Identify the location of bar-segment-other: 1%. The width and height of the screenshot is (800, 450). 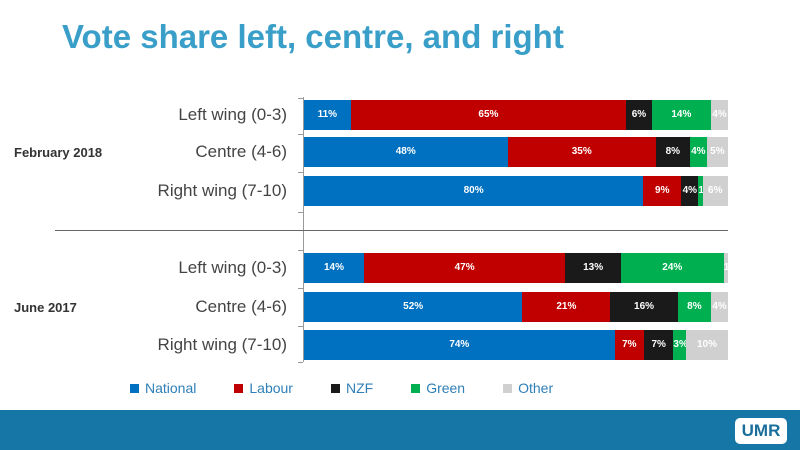
(725, 268).